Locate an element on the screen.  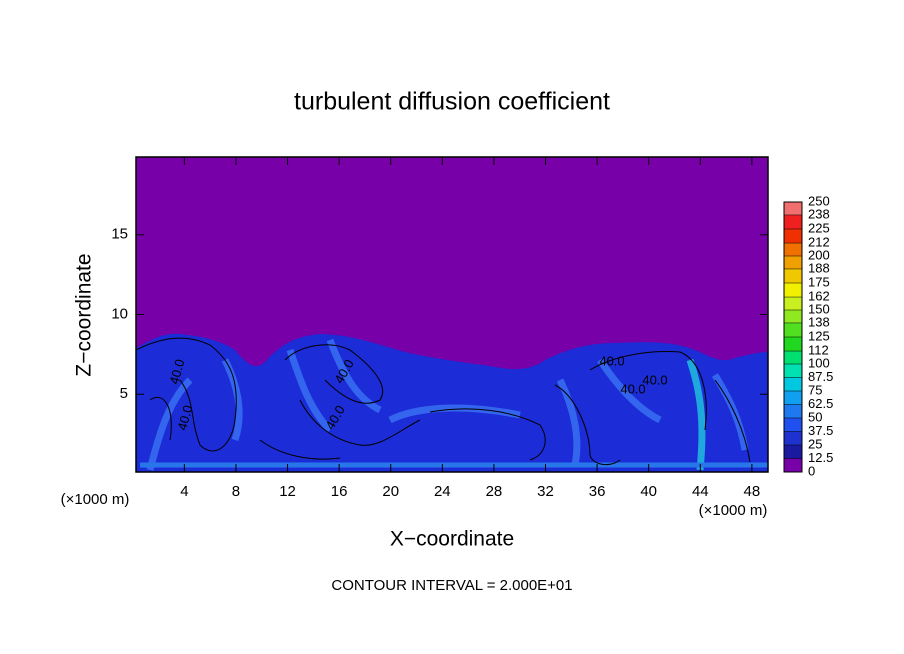
colorbar-label: 138 is located at coordinates (819, 321).